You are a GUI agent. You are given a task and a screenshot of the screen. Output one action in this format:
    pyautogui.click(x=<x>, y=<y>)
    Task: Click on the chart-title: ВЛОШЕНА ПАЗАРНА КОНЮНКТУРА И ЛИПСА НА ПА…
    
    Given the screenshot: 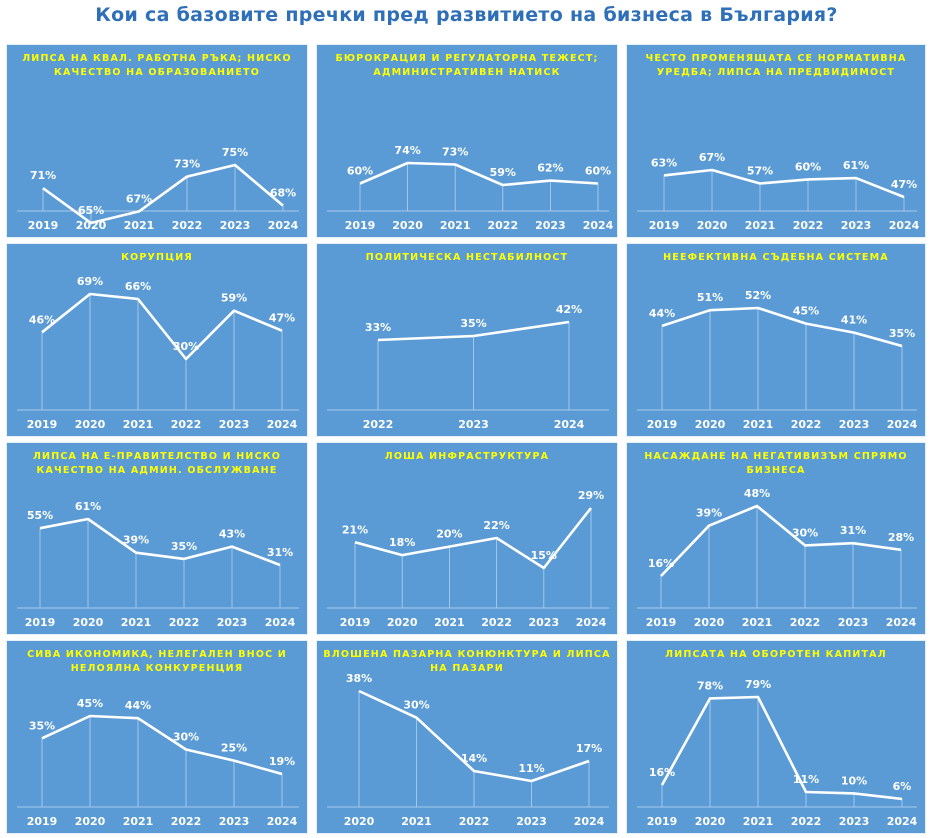 What is the action you would take?
    pyautogui.click(x=467, y=661)
    